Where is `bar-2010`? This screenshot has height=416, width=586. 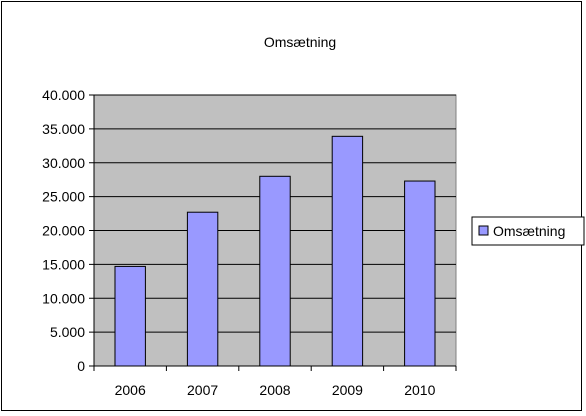
bar-2010 is located at coordinates (420, 273).